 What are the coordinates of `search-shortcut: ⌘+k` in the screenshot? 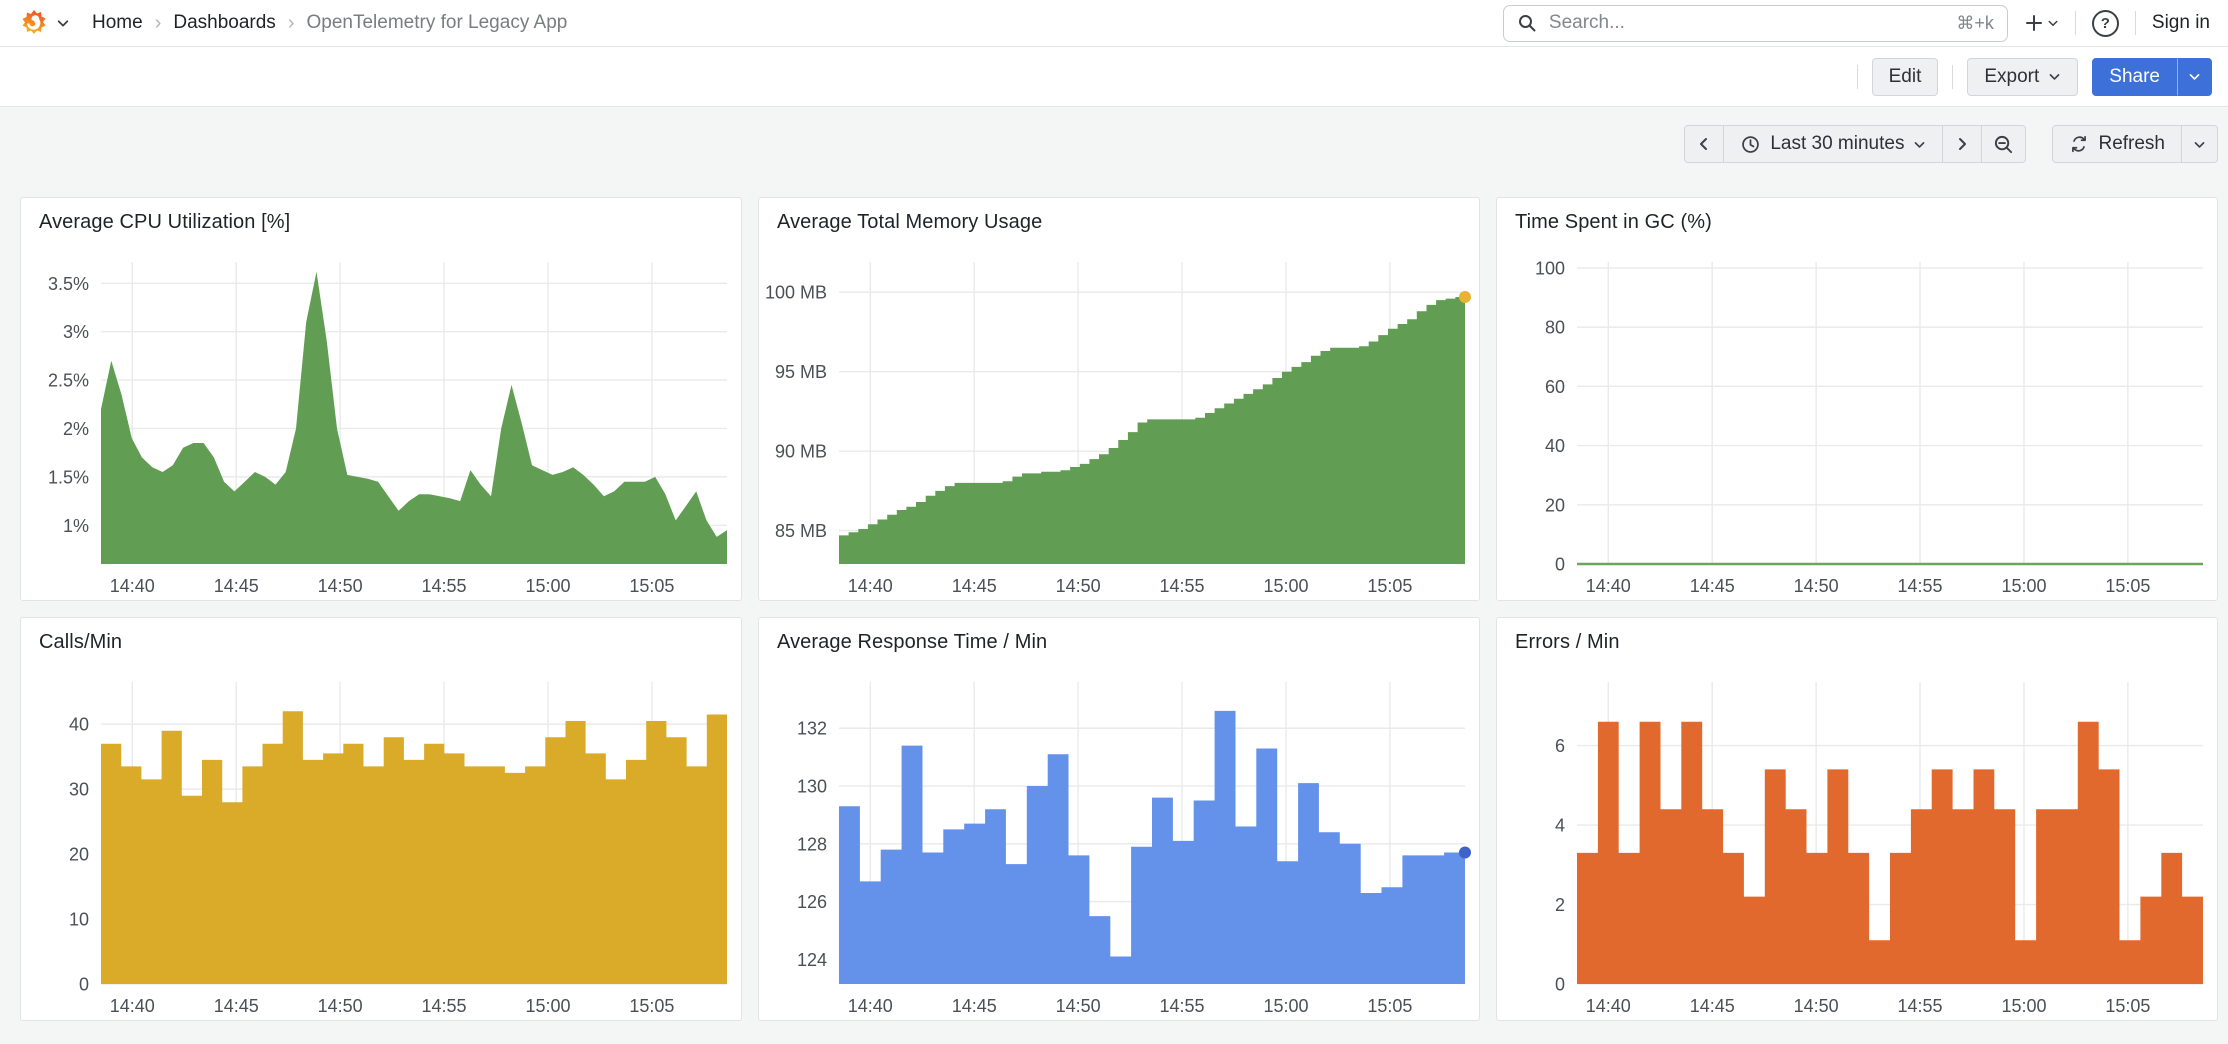 It's located at (1975, 22).